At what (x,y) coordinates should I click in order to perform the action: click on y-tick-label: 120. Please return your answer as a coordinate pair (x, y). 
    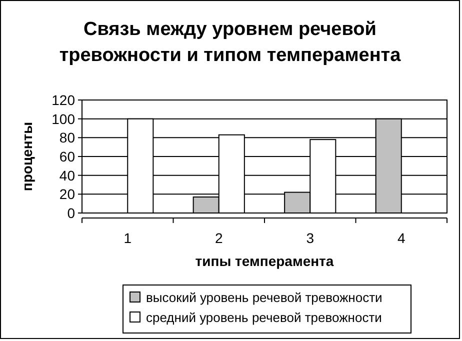
    Looking at the image, I should click on (64, 100).